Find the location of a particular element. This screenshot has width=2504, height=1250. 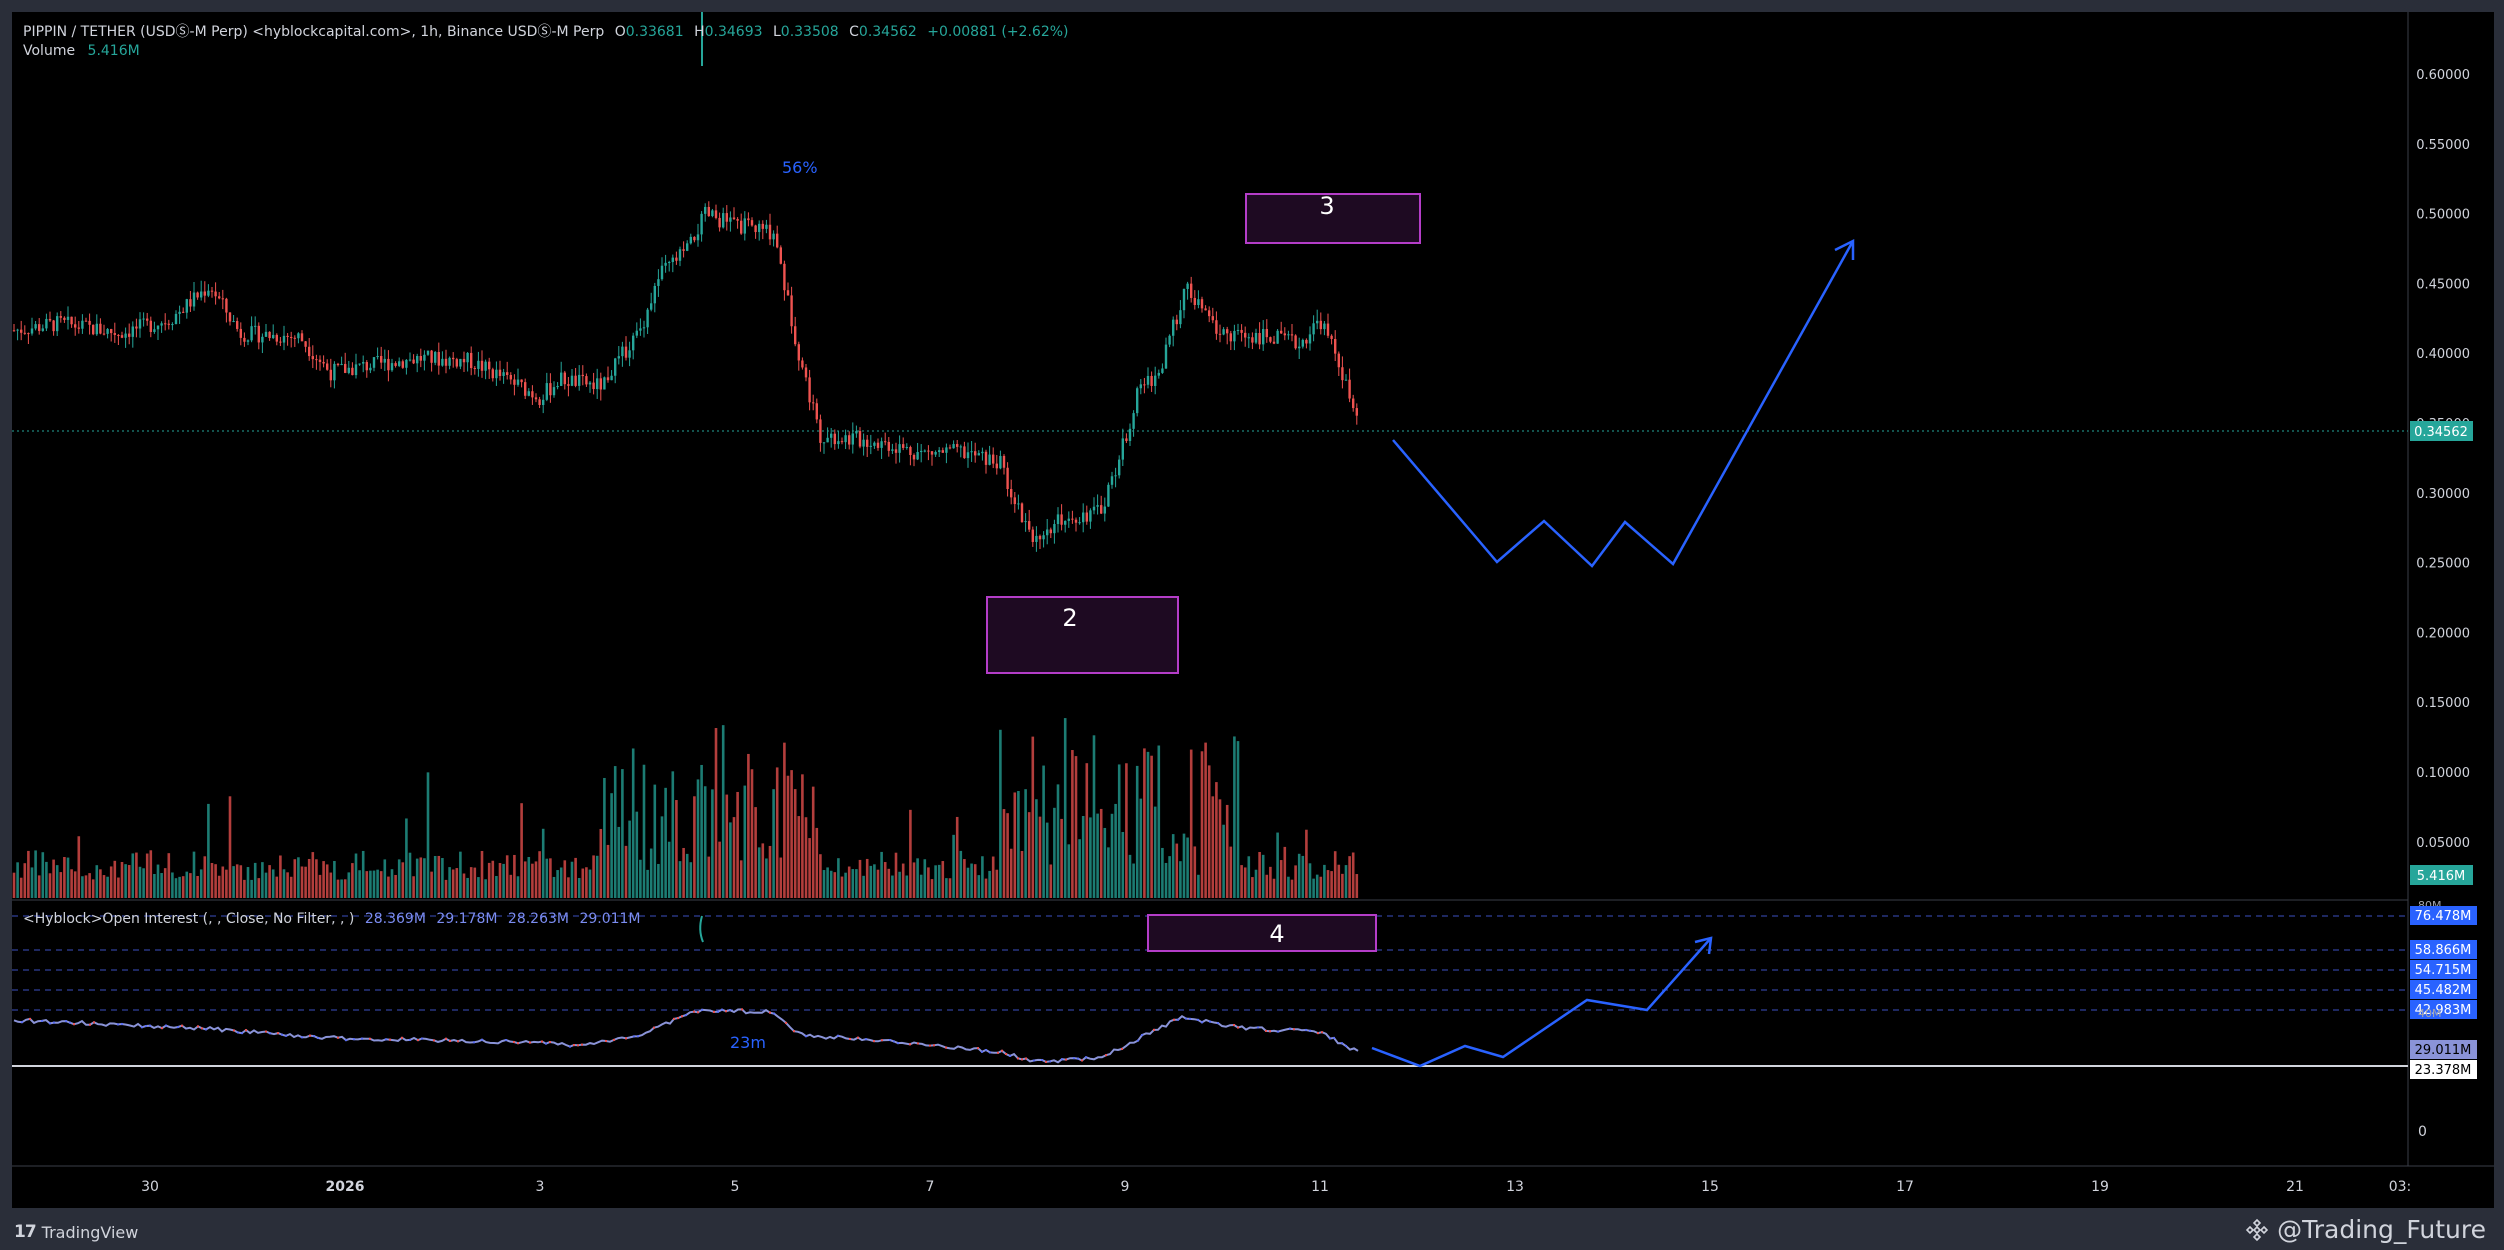

oi-projection-path is located at coordinates (1541, 1002).